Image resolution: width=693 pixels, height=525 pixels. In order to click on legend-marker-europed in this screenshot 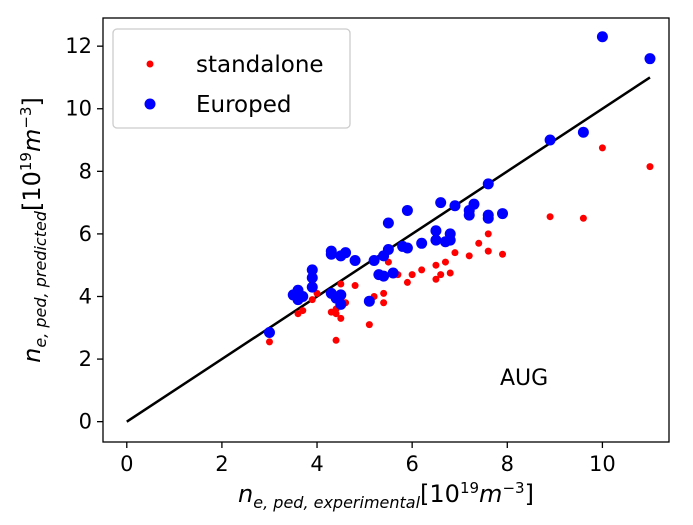, I will do `click(150, 104)`.